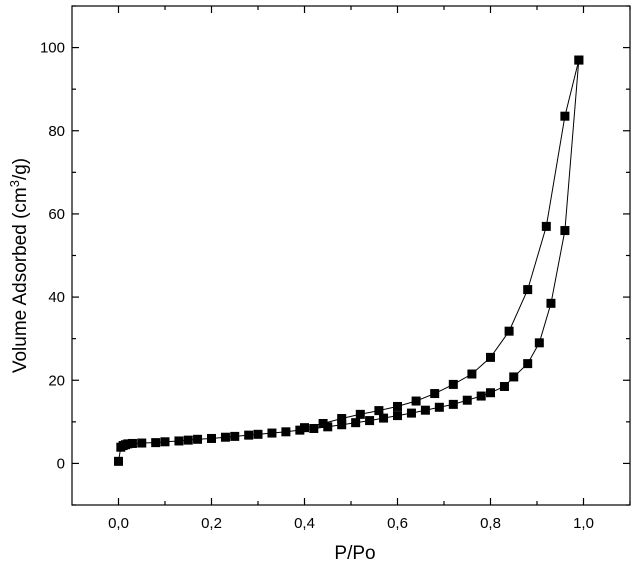 This screenshot has height=569, width=640. I want to click on y-tick-label: 100, so click(52, 48).